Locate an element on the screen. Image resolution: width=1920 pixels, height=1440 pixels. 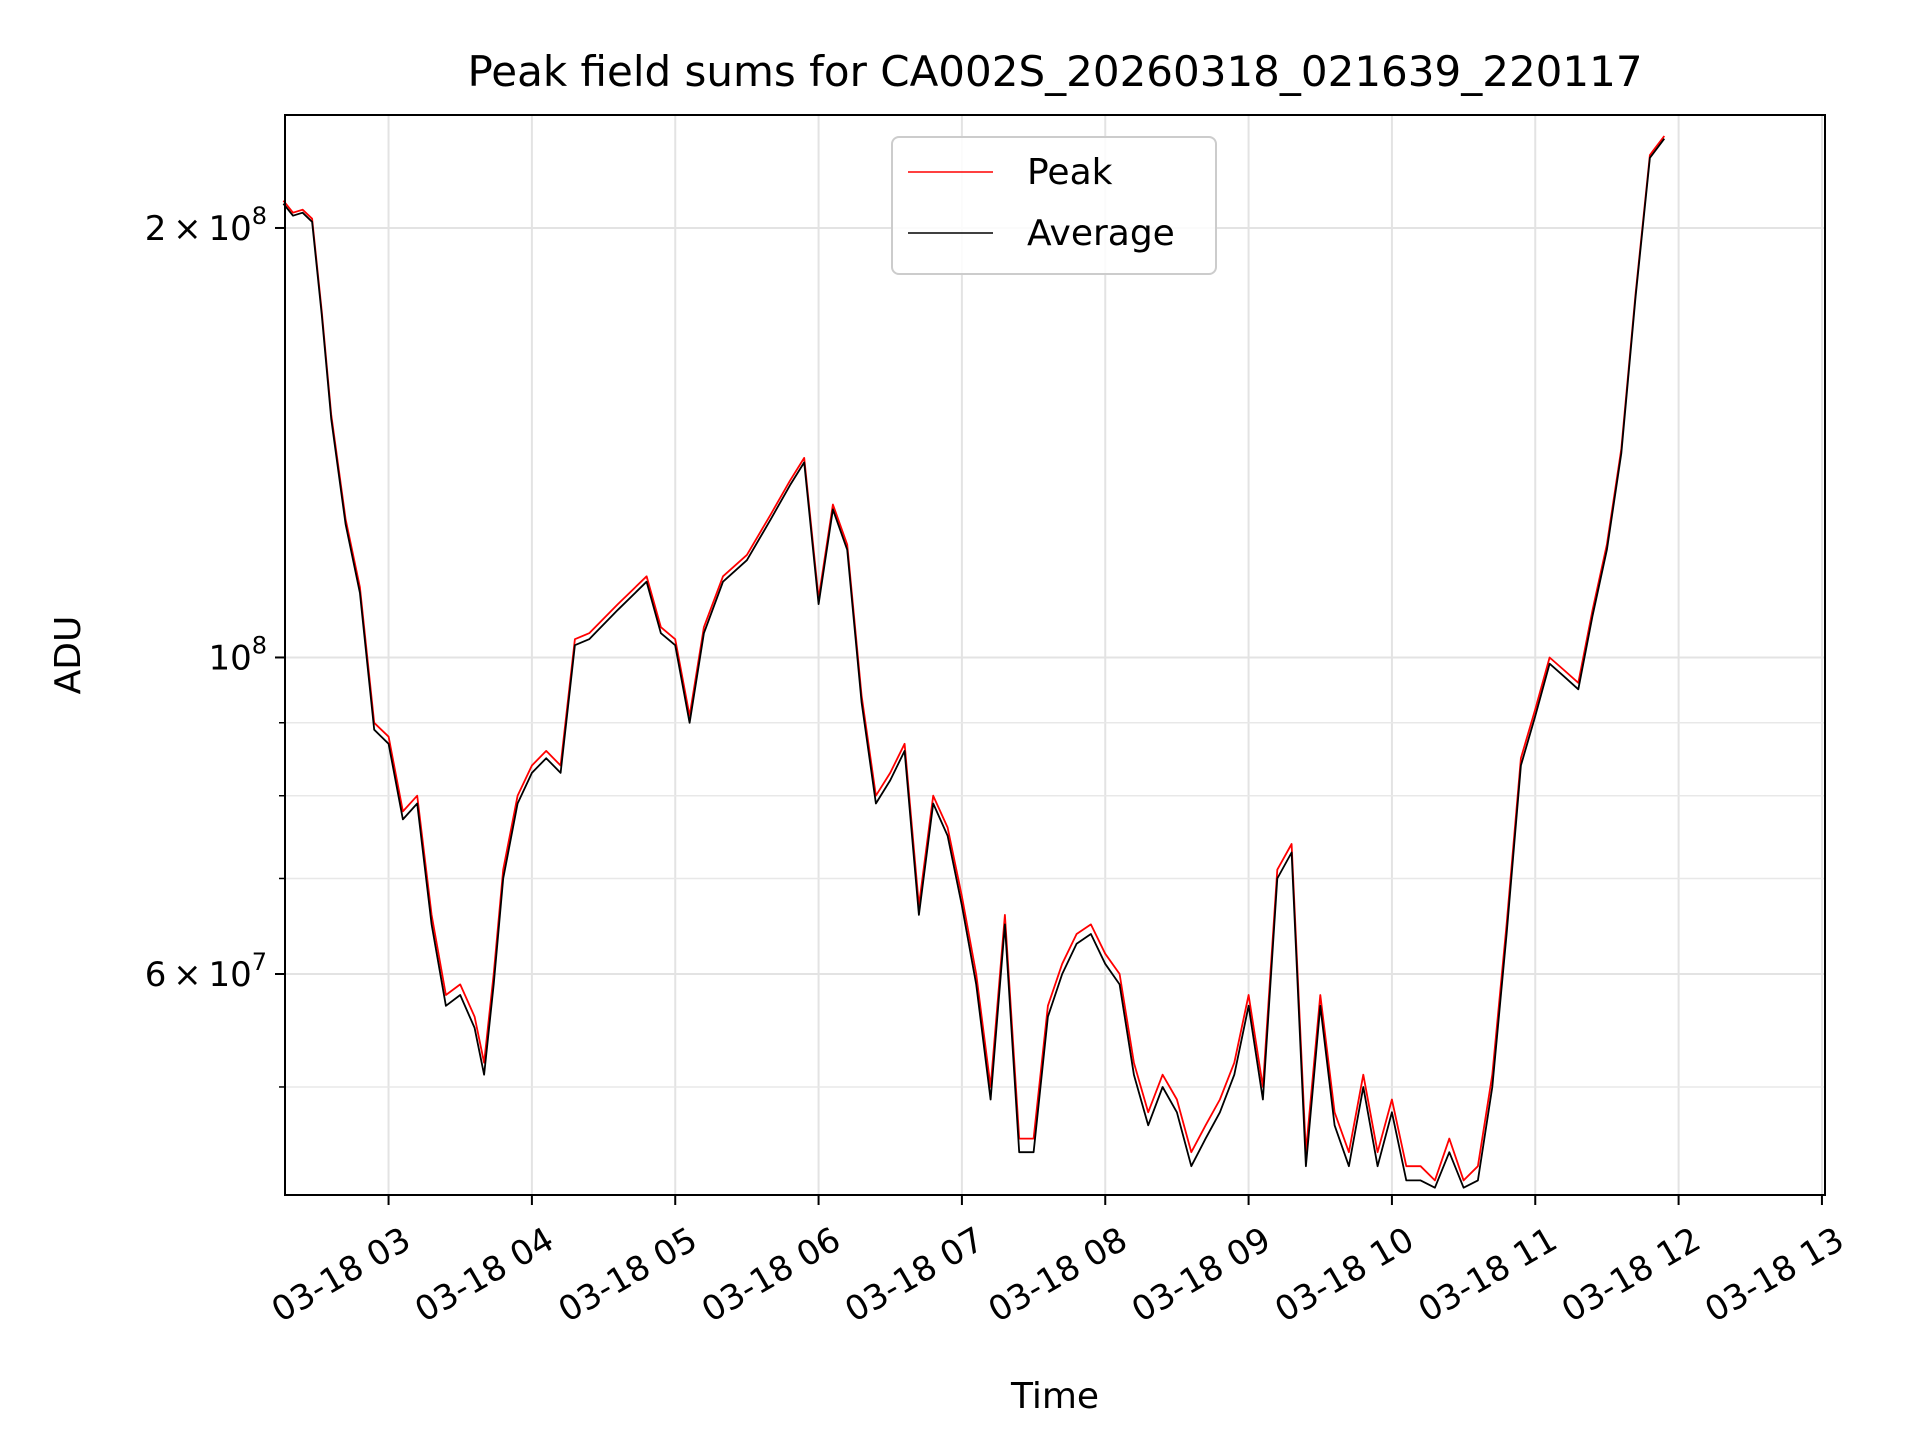
x-tick-label: 03-18 03 is located at coordinates (341, 1275).